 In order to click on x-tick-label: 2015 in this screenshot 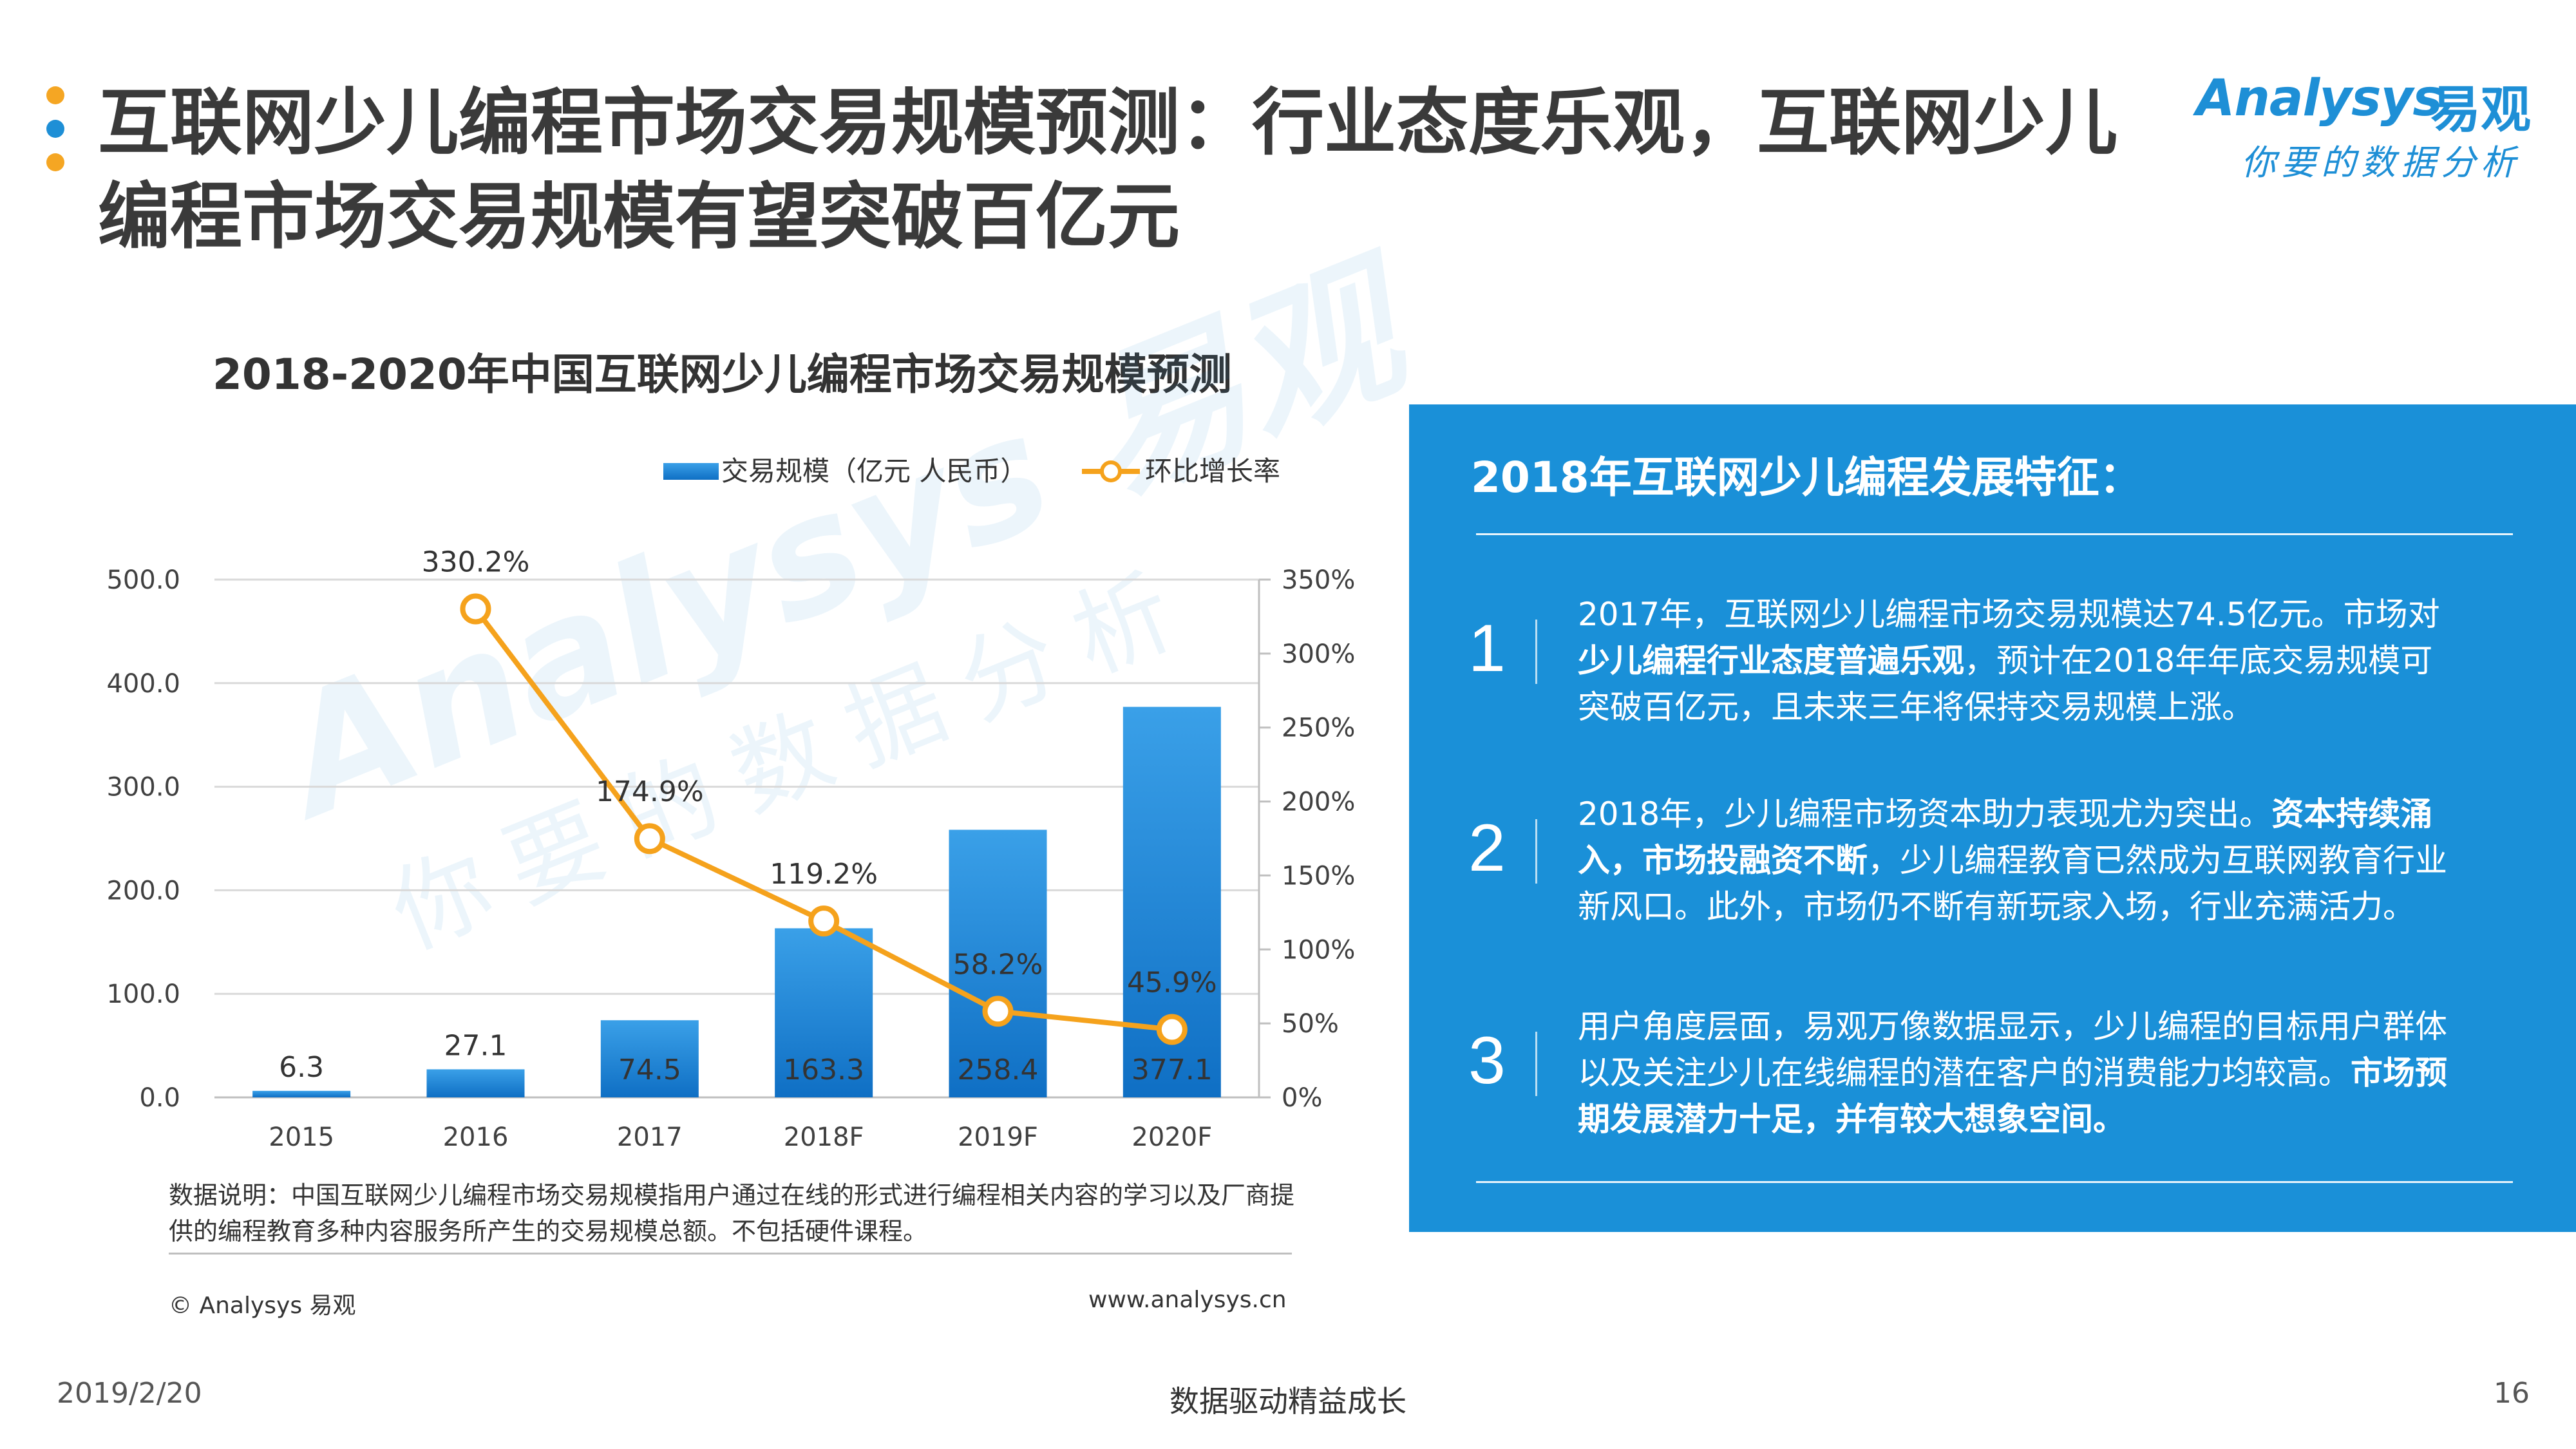, I will do `click(301, 1137)`.